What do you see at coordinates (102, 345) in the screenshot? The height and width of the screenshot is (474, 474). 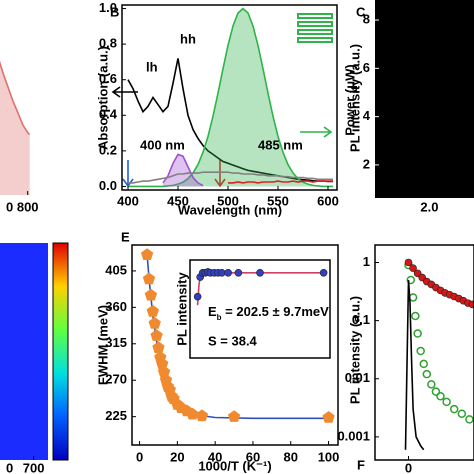 I see `y-axis-title: FWHM (meV)` at bounding box center [102, 345].